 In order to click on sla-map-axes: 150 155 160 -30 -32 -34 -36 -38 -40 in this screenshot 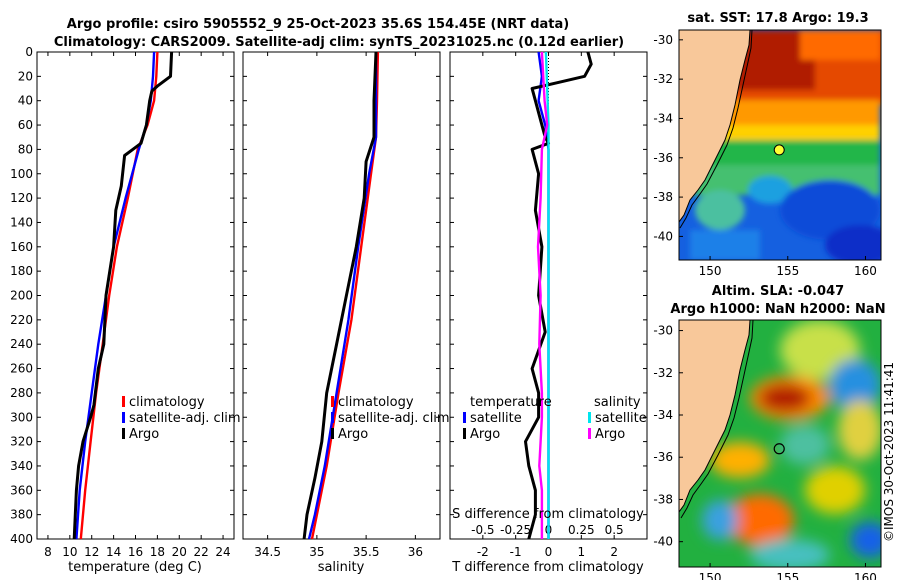, I will do `click(765, 454)`.